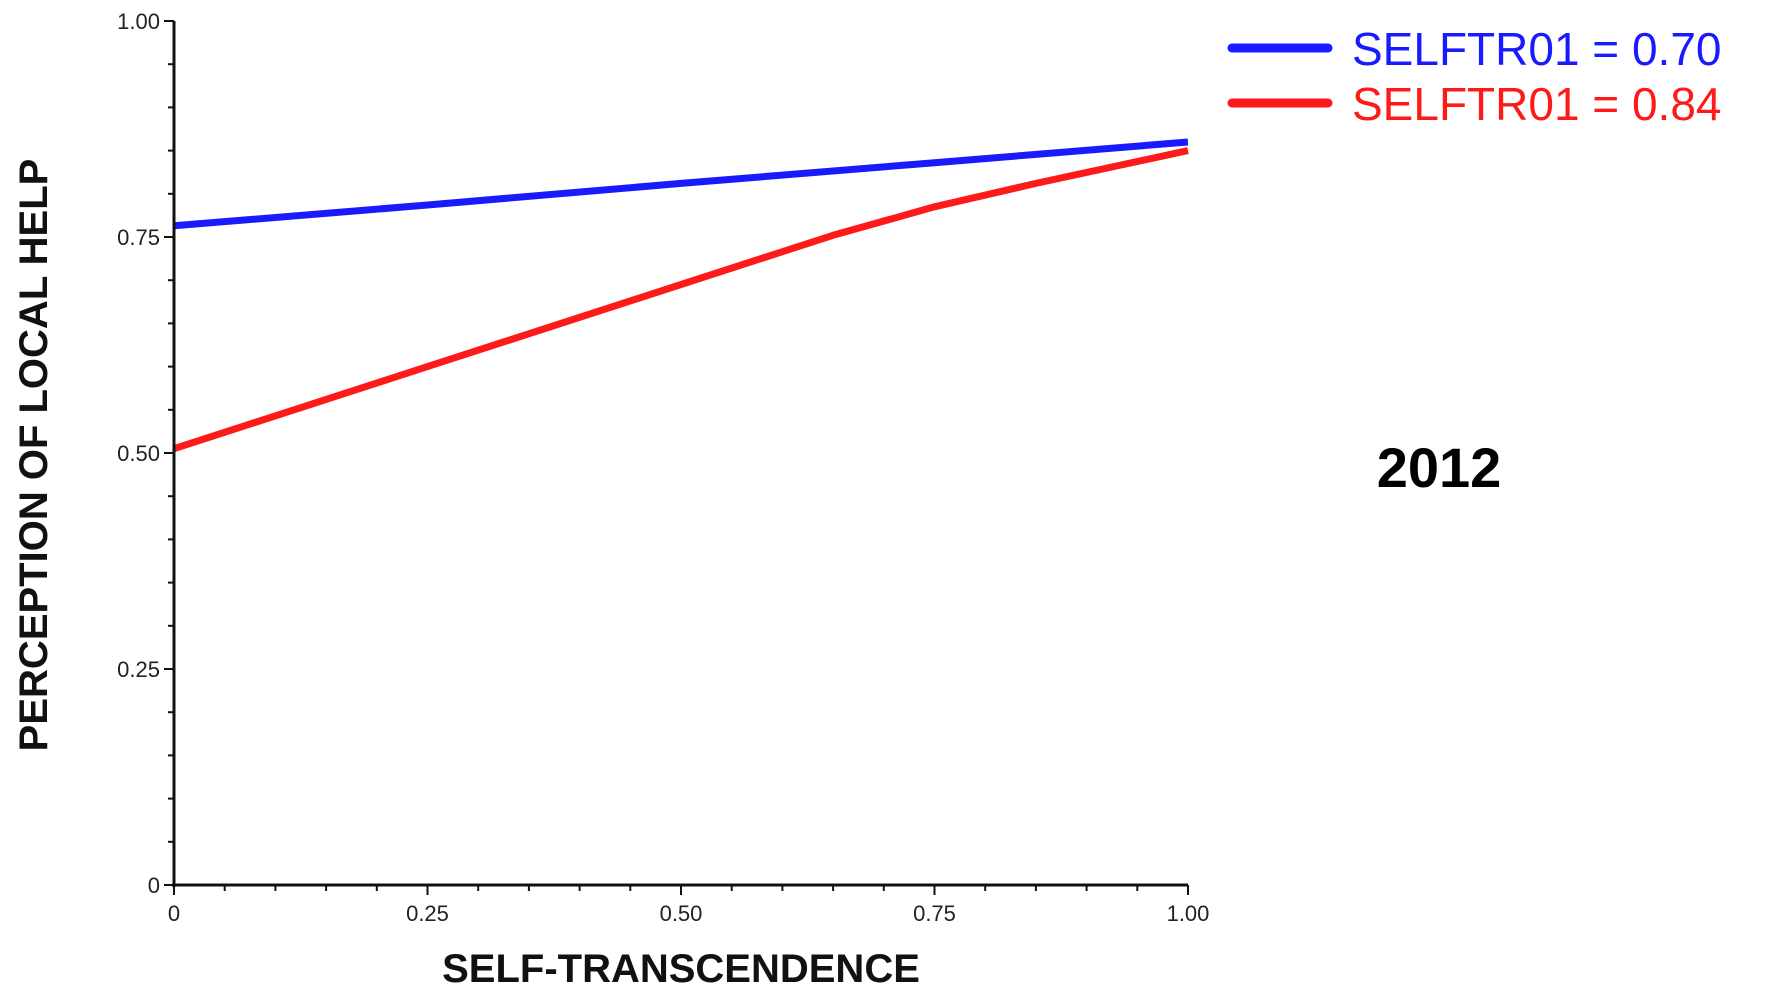 This screenshot has height=987, width=1787. What do you see at coordinates (681, 913) in the screenshot?
I see `x-tick-label: 0.50` at bounding box center [681, 913].